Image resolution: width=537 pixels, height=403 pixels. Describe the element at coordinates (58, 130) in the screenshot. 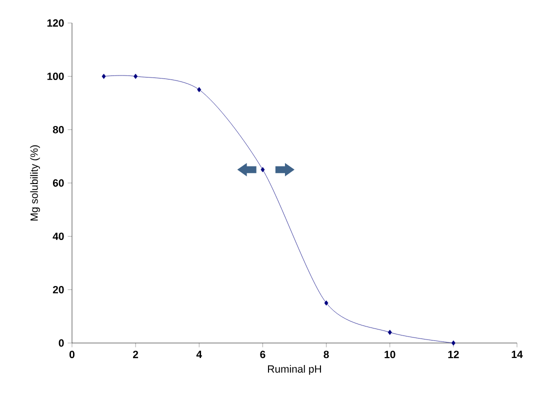

I see `y-tick-label: 80` at that location.